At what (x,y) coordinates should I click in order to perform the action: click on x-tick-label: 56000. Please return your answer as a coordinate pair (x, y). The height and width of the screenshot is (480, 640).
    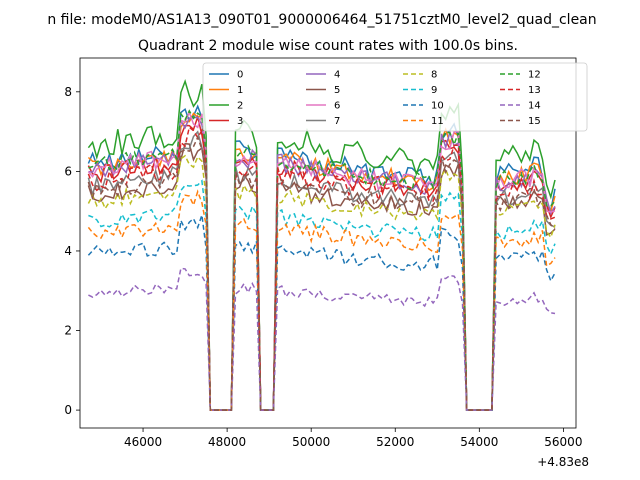
    Looking at the image, I should click on (563, 442).